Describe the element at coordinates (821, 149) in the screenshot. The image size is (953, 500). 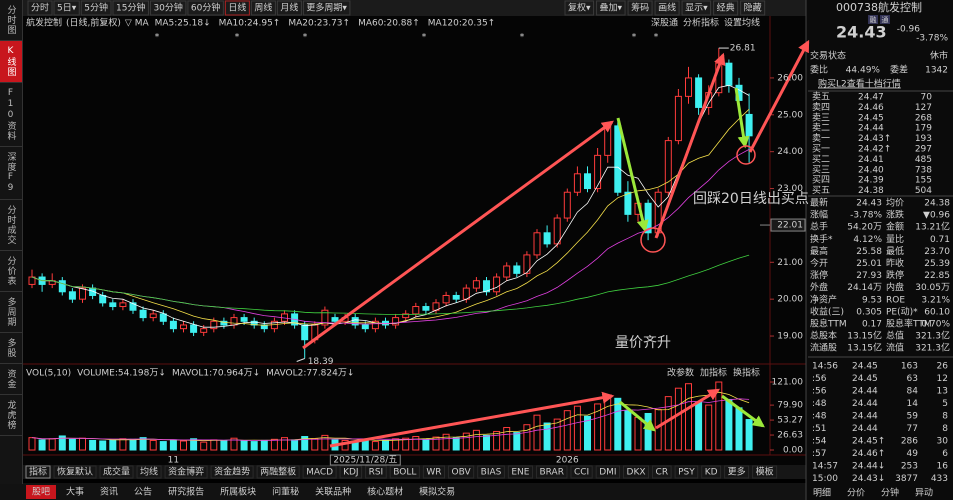
I see `book-label: 买一` at that location.